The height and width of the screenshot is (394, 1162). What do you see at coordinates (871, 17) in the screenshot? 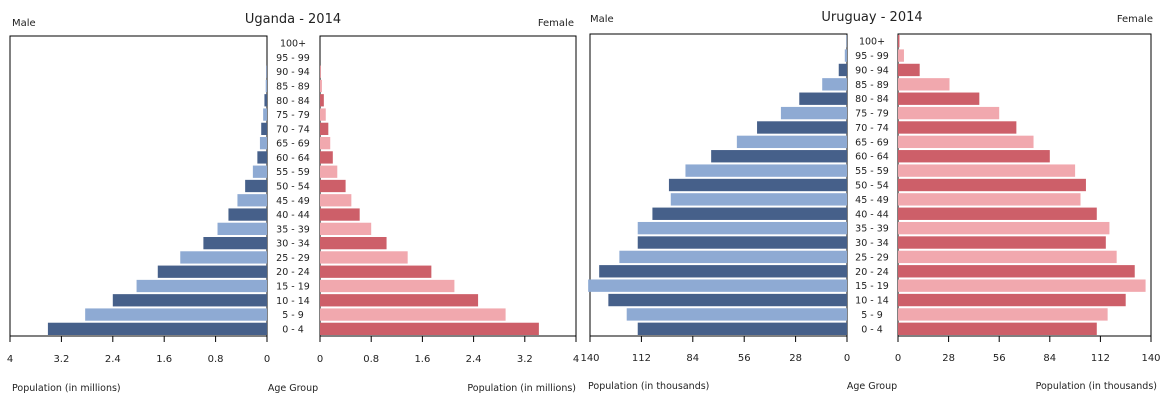
I see `chart-title: Uruguay - 2014` at bounding box center [871, 17].